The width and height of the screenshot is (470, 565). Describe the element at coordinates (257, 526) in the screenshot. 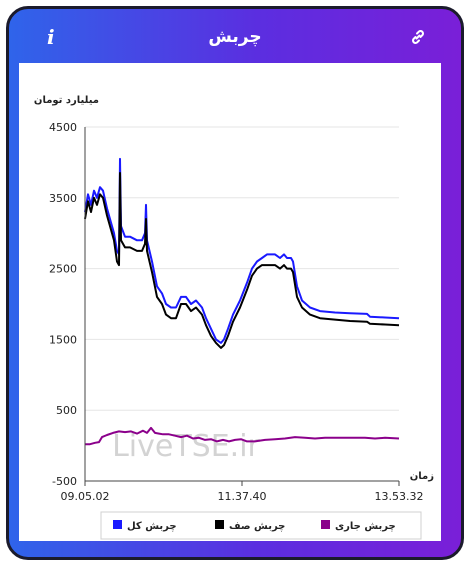

I see `legend-label: چربش صف` at that location.